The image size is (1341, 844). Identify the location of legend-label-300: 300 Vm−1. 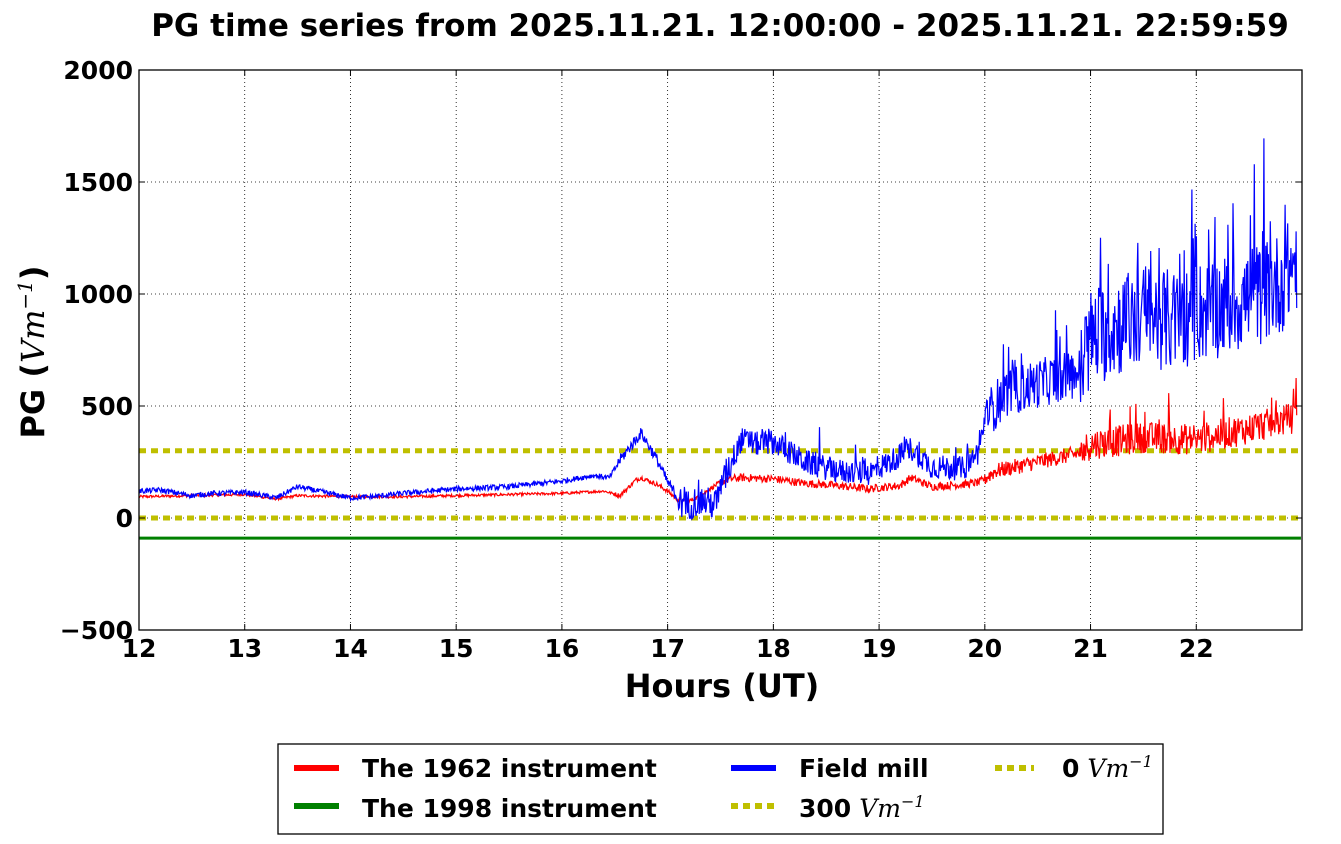
(862, 807).